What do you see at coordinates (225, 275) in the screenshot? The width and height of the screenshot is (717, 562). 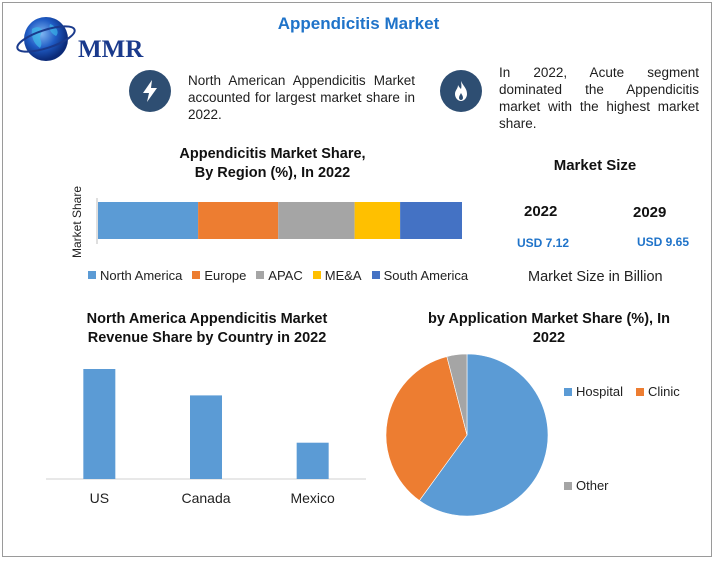 I see `legend-label: Europe` at bounding box center [225, 275].